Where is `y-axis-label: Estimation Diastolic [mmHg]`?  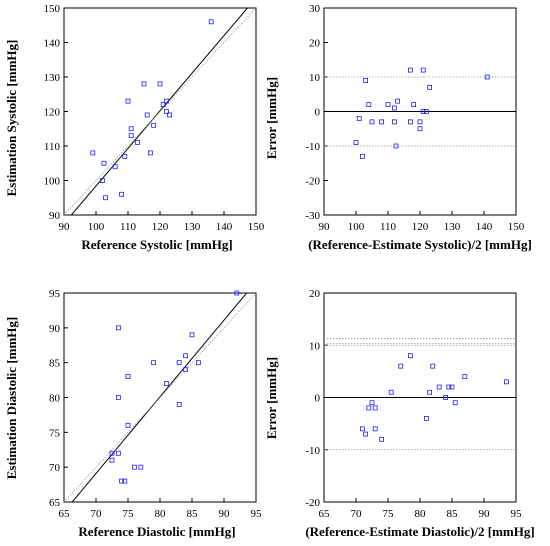 y-axis-label: Estimation Diastolic [mmHg] is located at coordinates (11, 398).